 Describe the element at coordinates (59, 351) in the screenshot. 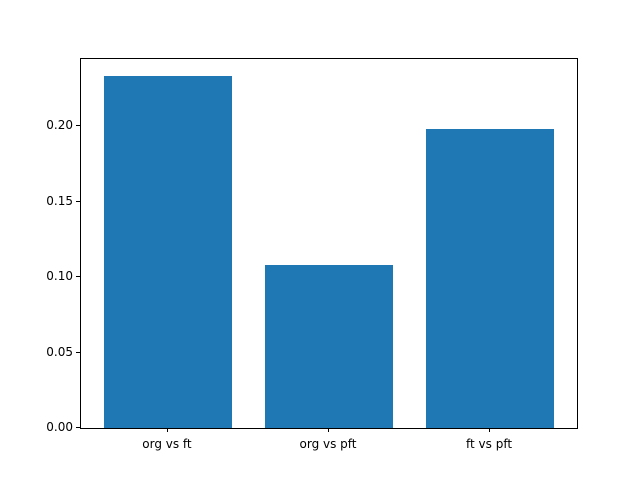

I see `y-tick-label: 0.05` at that location.